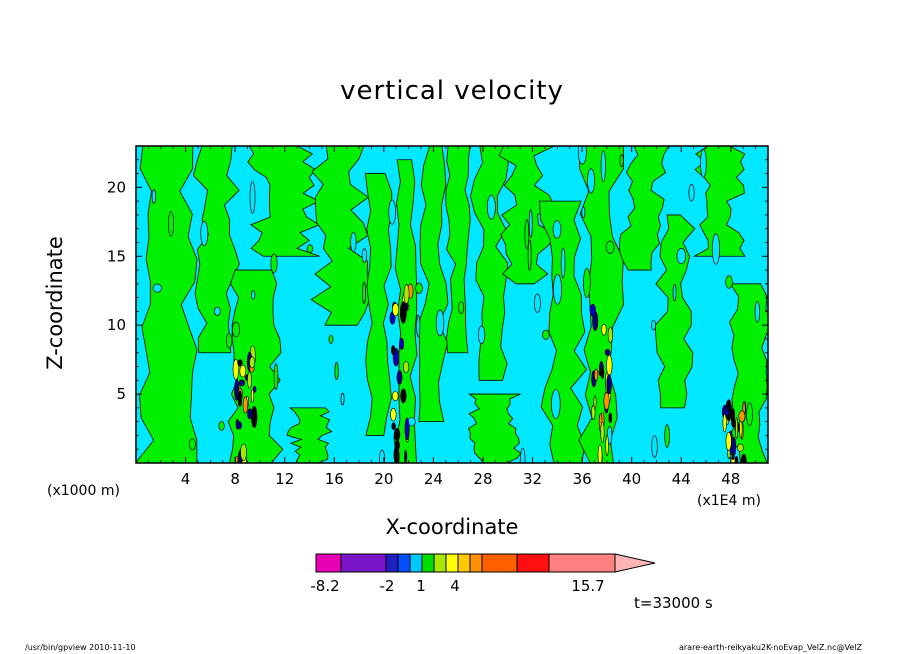  Describe the element at coordinates (324, 586) in the screenshot. I see `colorbar-label: -8.2` at that location.